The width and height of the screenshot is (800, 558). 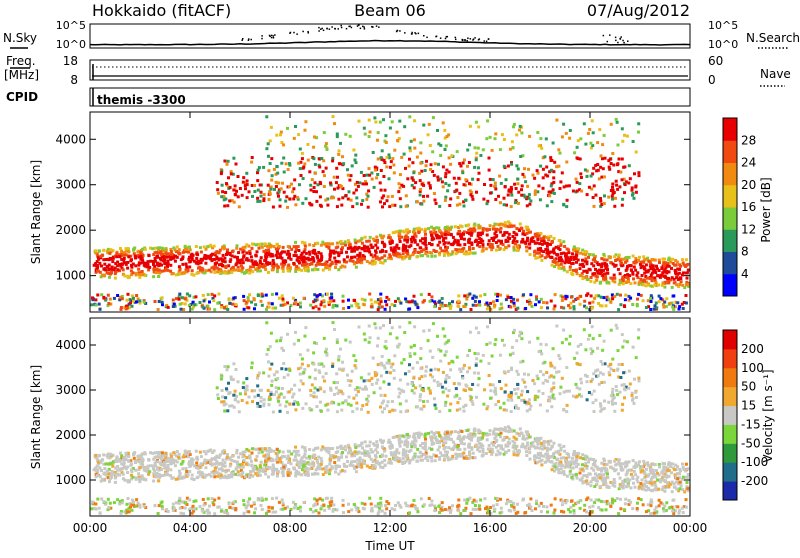 What do you see at coordinates (21, 61) in the screenshot?
I see `freq-label-line1: Freq.` at bounding box center [21, 61].